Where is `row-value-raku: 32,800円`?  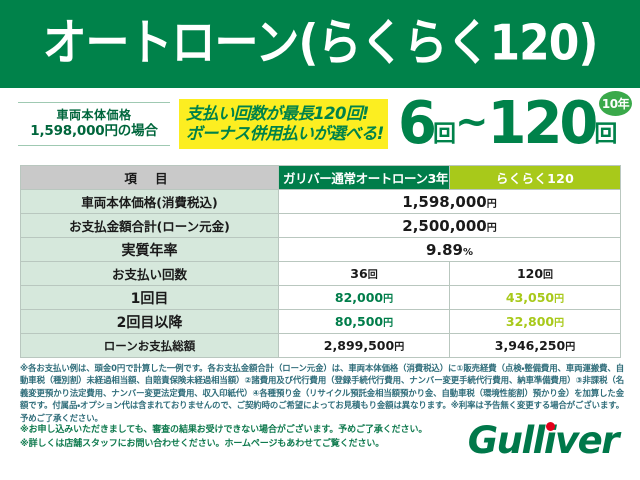 row-value-raku: 32,800円 is located at coordinates (535, 321).